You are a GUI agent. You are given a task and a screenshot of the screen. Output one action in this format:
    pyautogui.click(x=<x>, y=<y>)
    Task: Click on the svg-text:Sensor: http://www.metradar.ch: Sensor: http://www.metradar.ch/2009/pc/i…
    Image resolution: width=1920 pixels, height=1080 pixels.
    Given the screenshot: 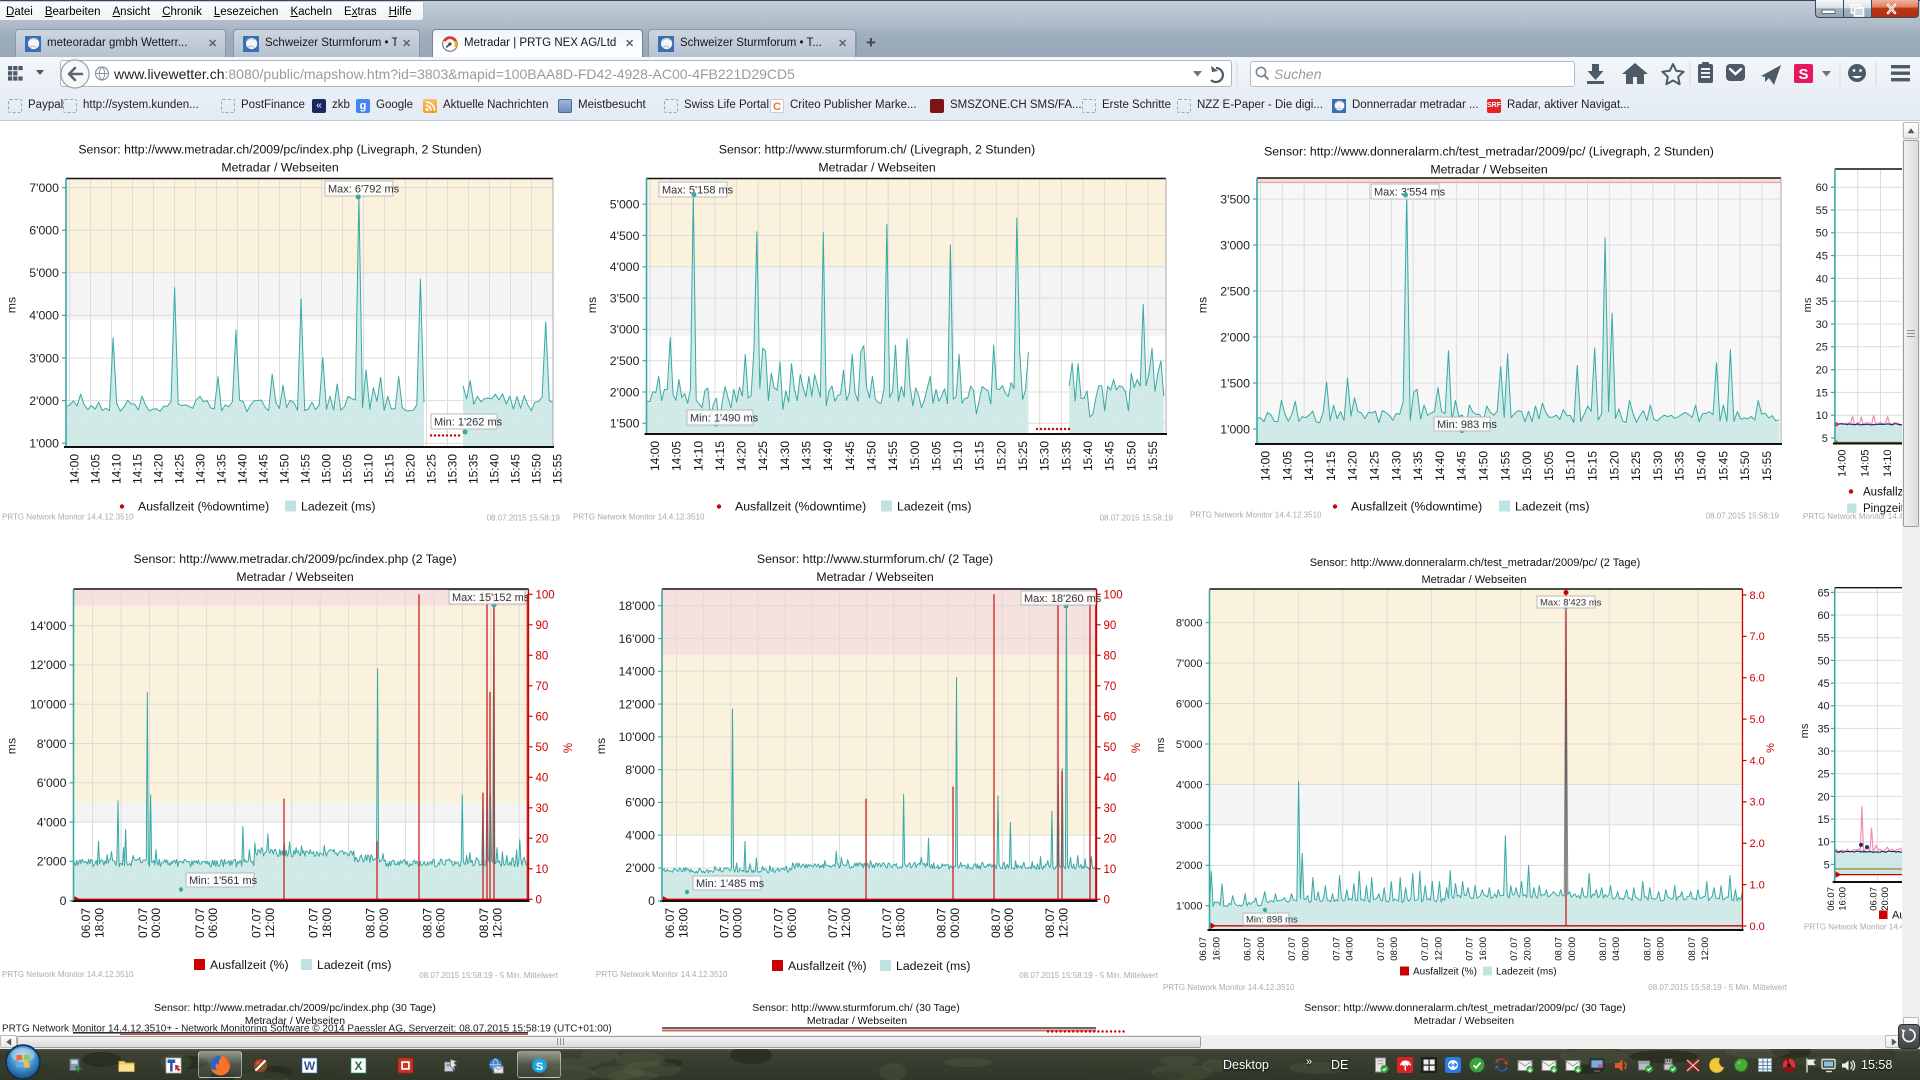 What is the action you would take?
    pyautogui.click(x=295, y=1008)
    